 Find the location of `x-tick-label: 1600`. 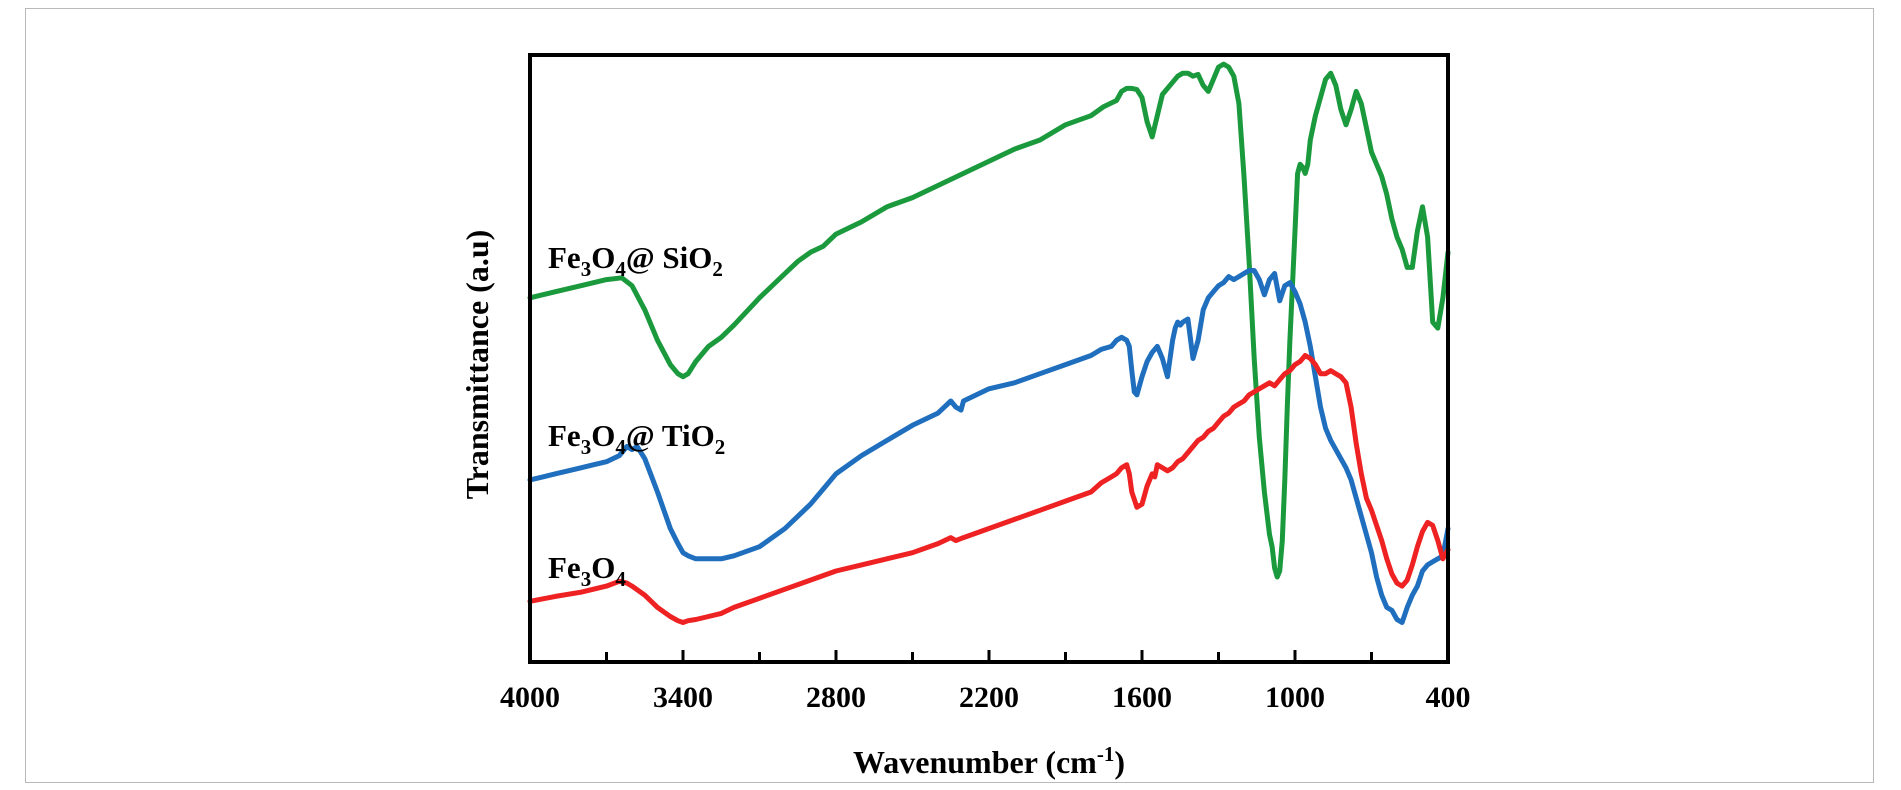

x-tick-label: 1600 is located at coordinates (1142, 697).